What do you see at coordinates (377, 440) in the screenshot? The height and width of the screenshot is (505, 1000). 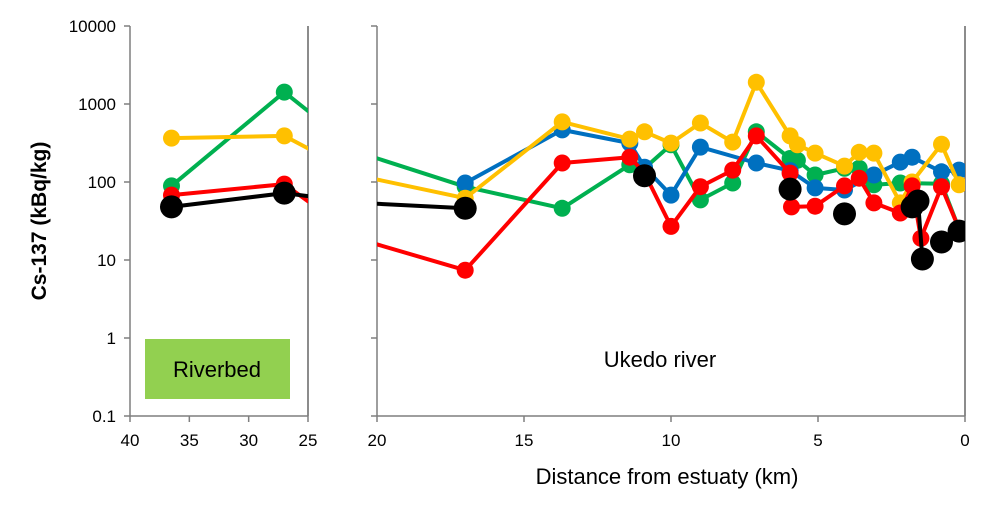 I see `x-tick-label: 20` at bounding box center [377, 440].